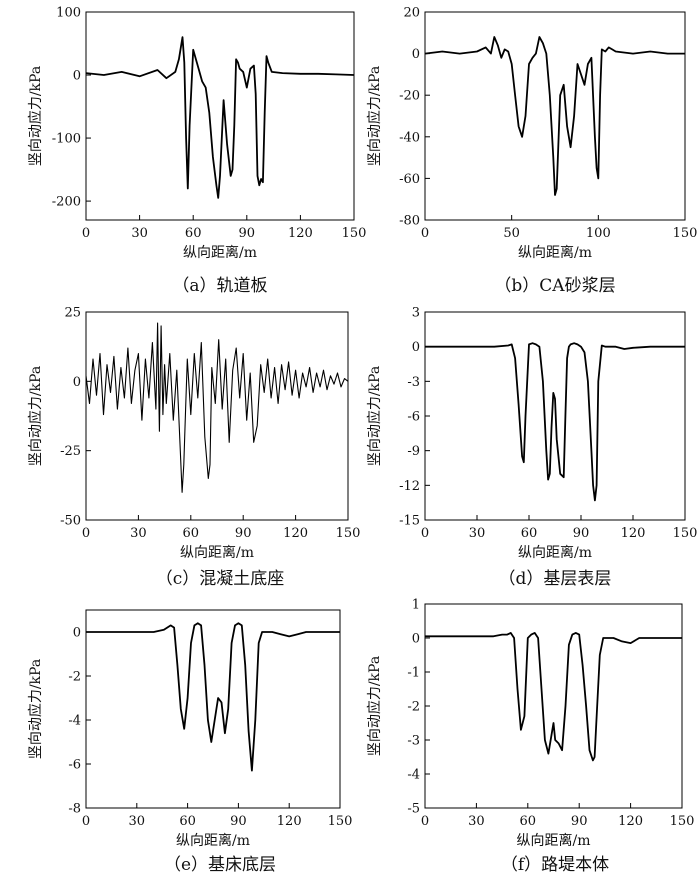 The height and width of the screenshot is (885, 700). I want to click on panel-caption: （d）基层表层, so click(555, 579).